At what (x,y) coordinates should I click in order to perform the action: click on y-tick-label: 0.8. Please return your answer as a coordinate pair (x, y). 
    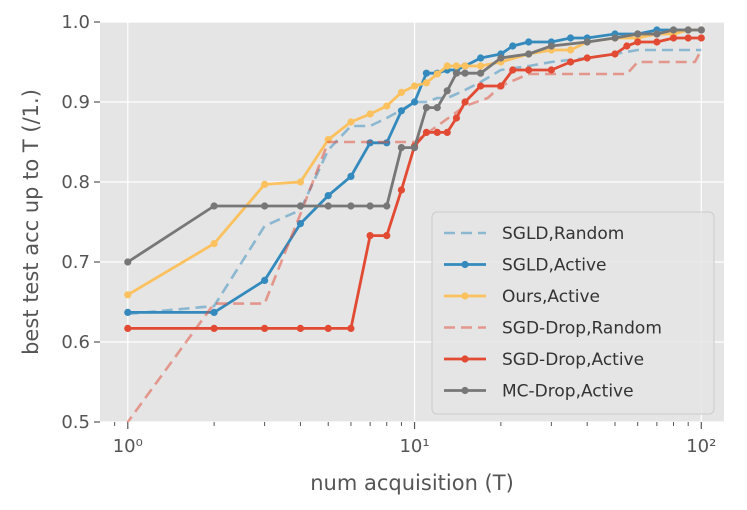
    Looking at the image, I should click on (75, 182).